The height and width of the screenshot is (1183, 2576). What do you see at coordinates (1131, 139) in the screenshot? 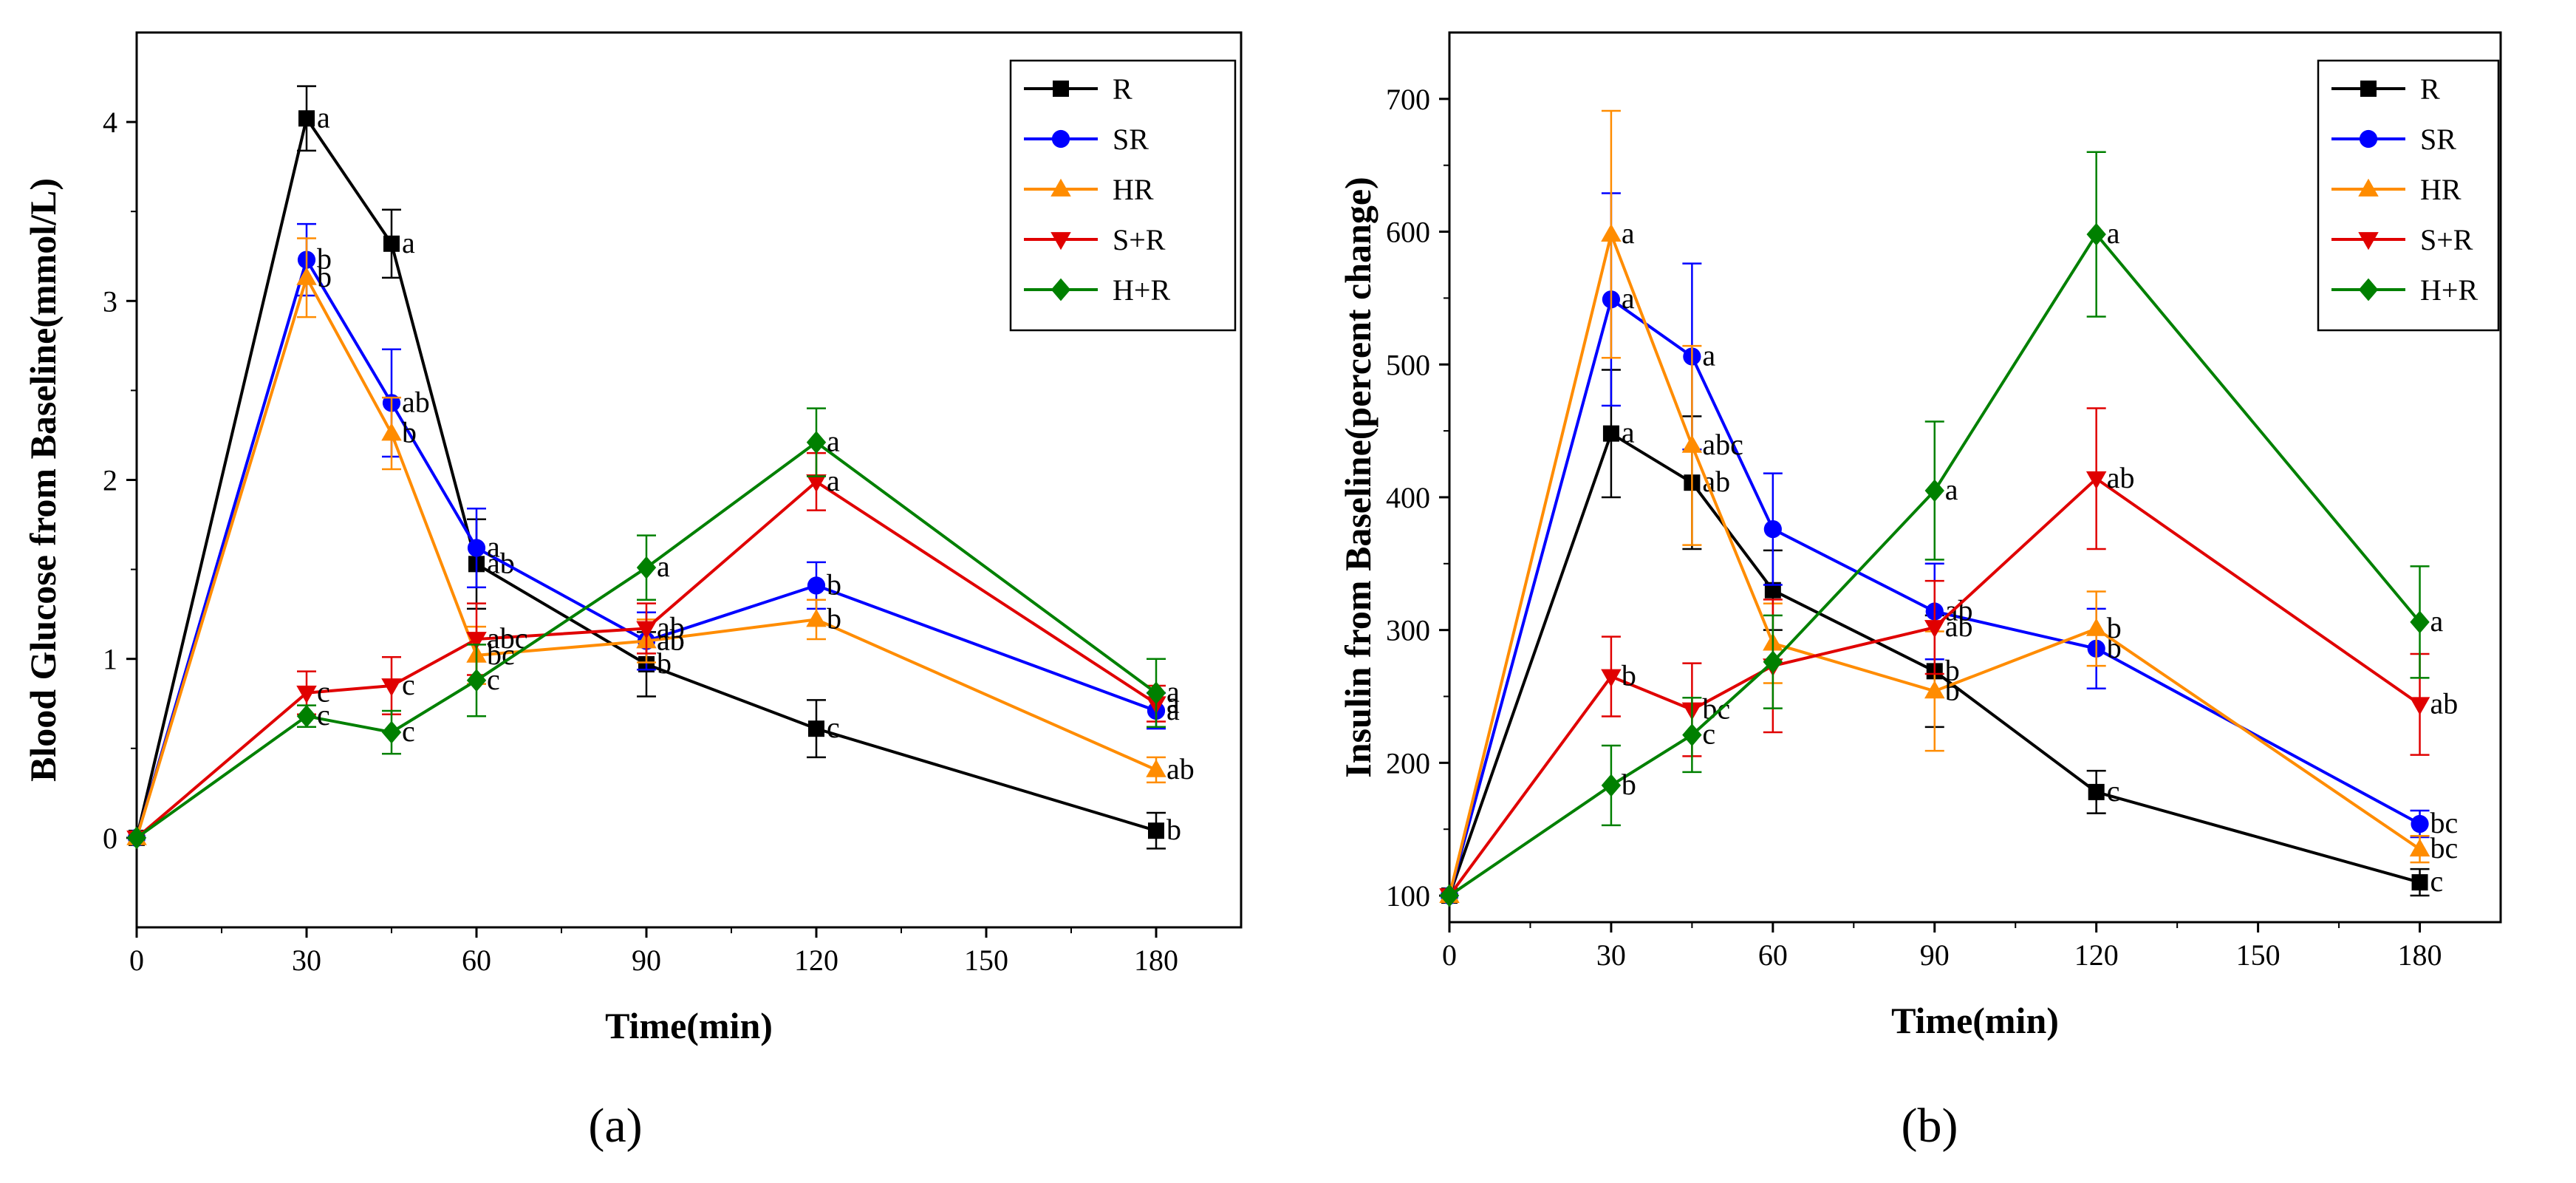
I see `panel-a-legend-label: SR` at bounding box center [1131, 139].